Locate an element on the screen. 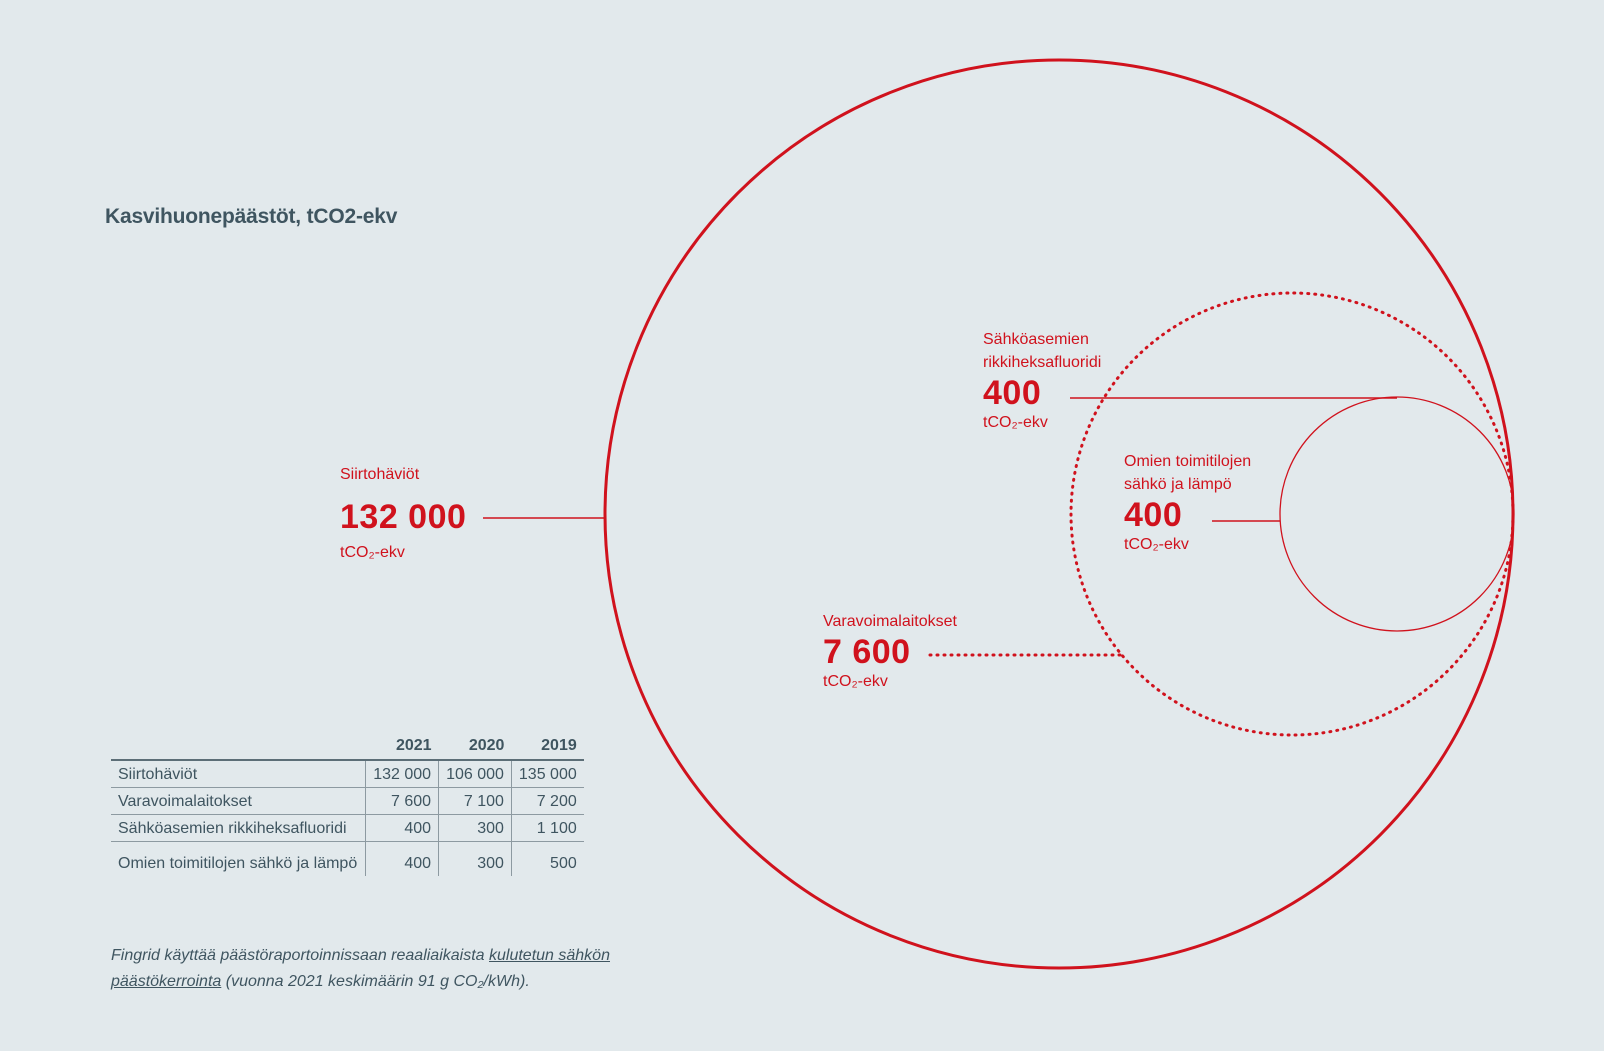  table-cell: 106 000 is located at coordinates (475, 774).